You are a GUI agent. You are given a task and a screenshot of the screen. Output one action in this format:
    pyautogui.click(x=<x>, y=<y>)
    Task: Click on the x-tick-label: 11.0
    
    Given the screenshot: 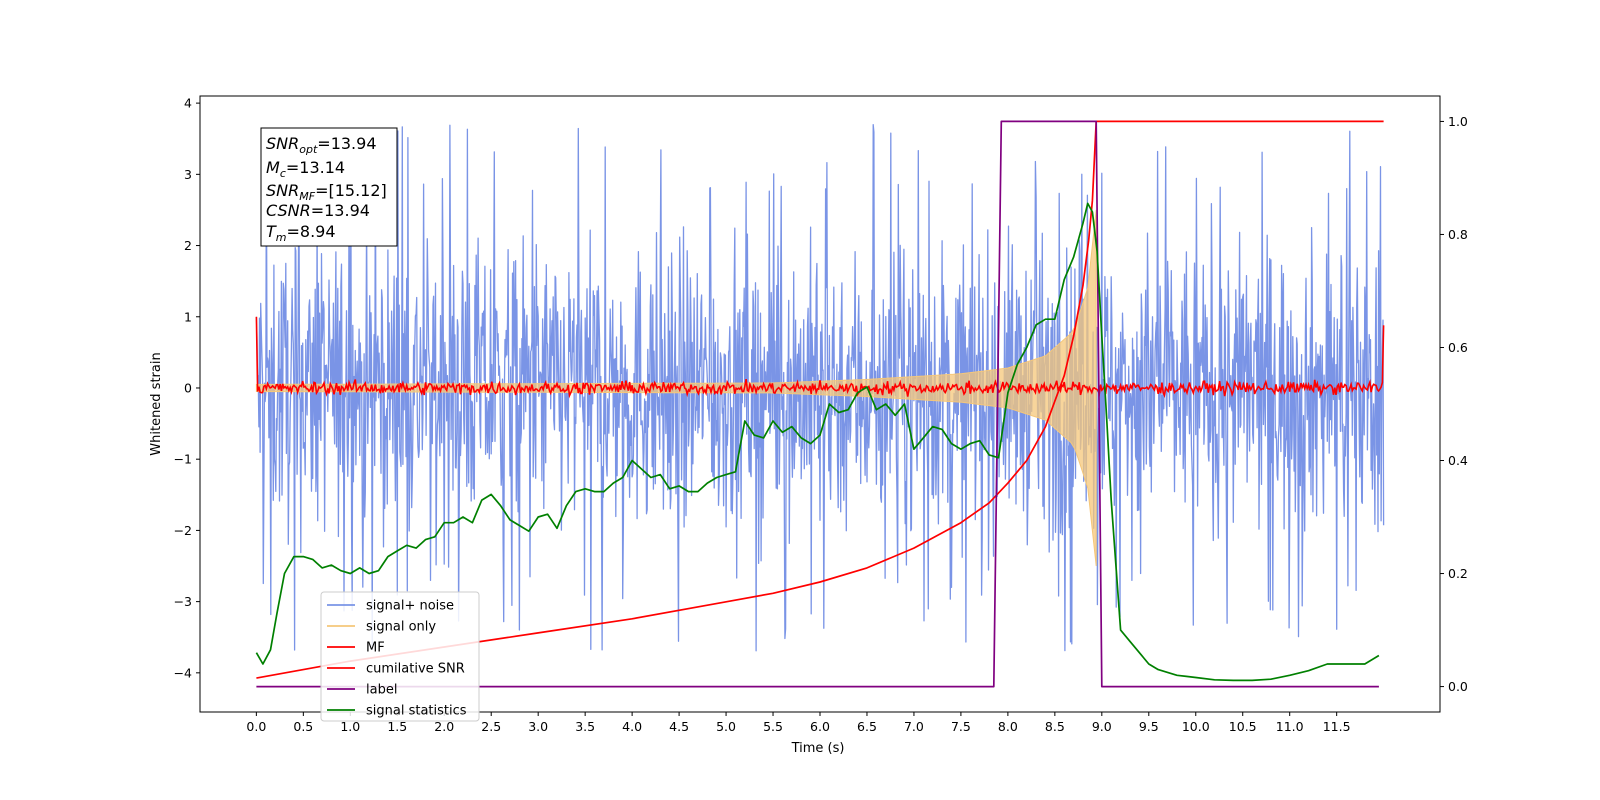 What is the action you would take?
    pyautogui.click(x=1290, y=726)
    